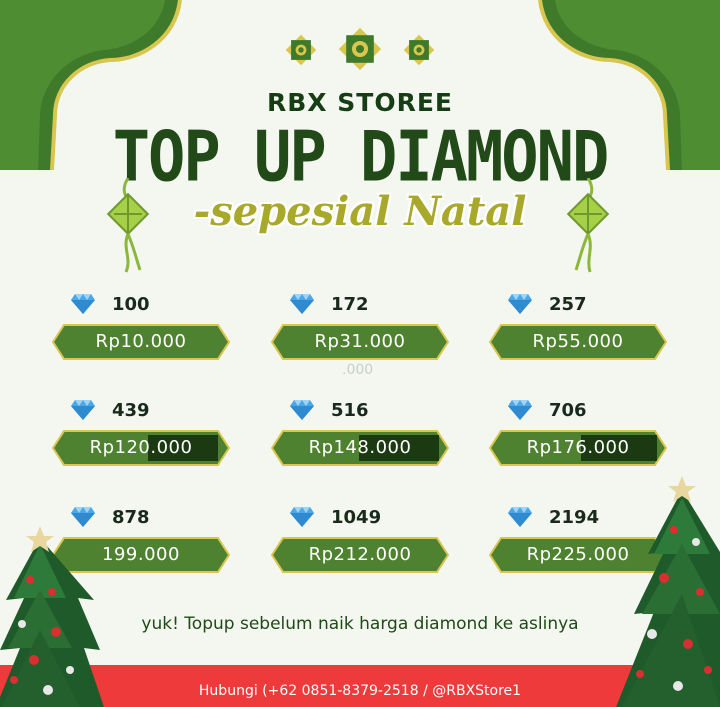 Image resolution: width=720 pixels, height=707 pixels. What do you see at coordinates (329, 410) in the screenshot?
I see `package-amount: 516` at bounding box center [329, 410].